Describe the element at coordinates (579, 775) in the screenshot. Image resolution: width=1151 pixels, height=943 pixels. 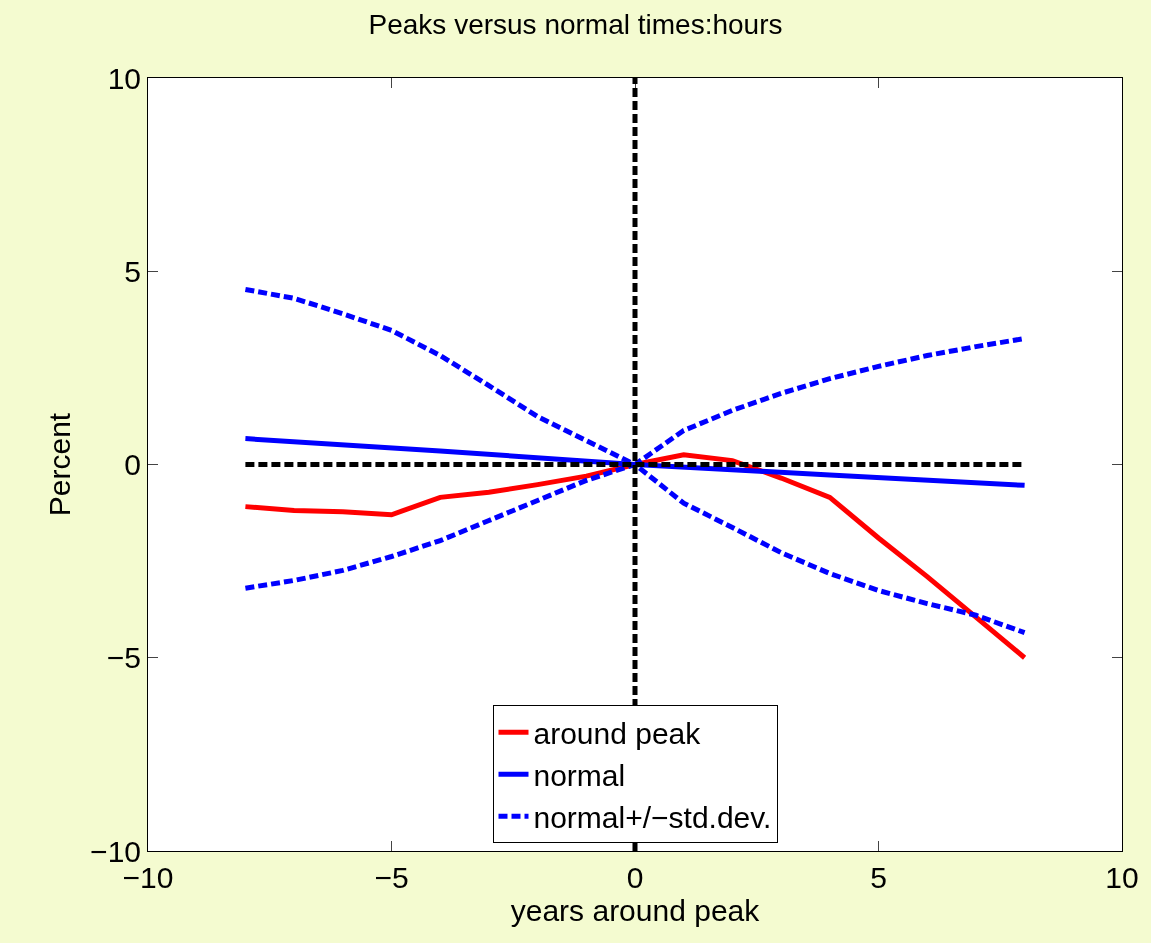
I see `legend-label: normal` at that location.